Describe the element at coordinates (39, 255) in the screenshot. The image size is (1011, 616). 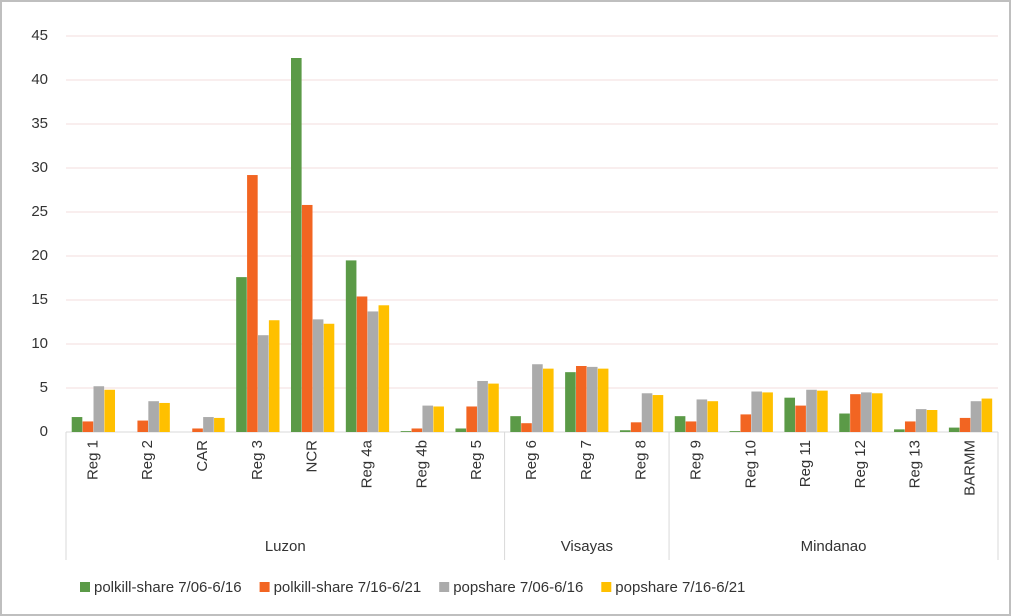
I see `y-tick-label: 20` at that location.